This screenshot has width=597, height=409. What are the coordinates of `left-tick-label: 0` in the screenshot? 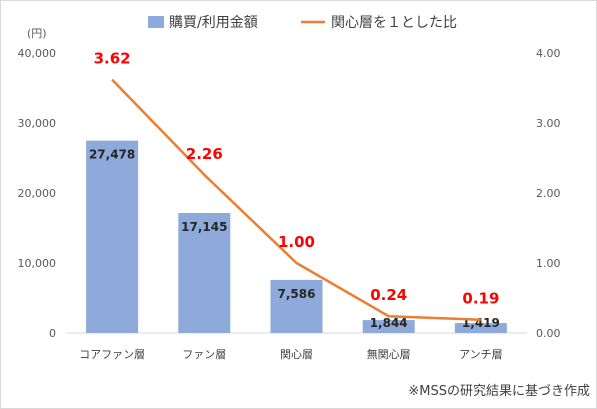 It's located at (52, 333).